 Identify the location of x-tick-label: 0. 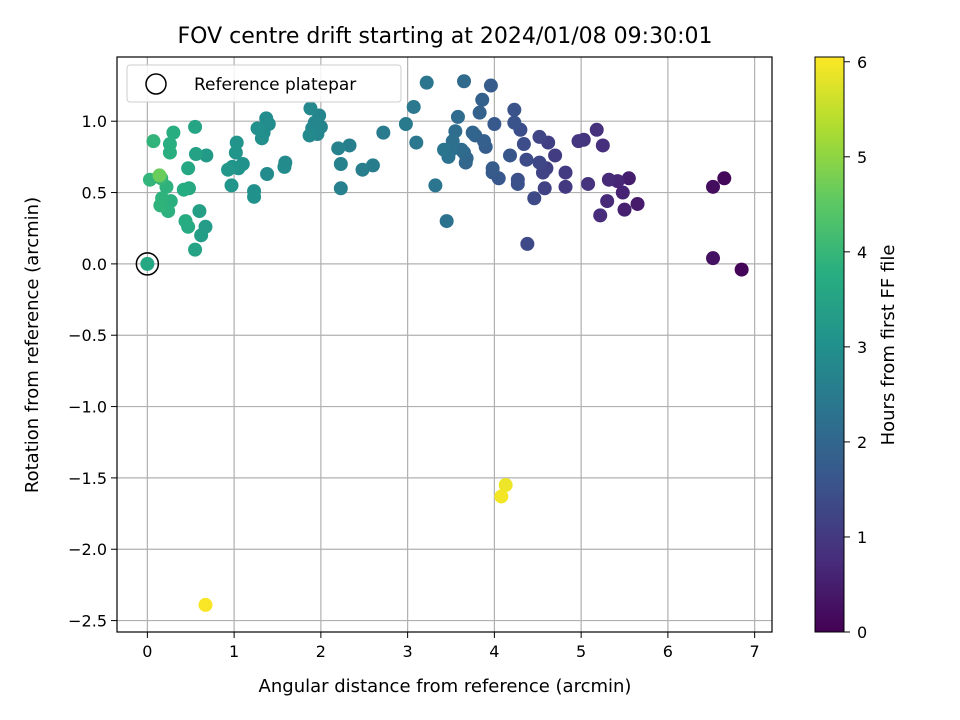
(147, 651).